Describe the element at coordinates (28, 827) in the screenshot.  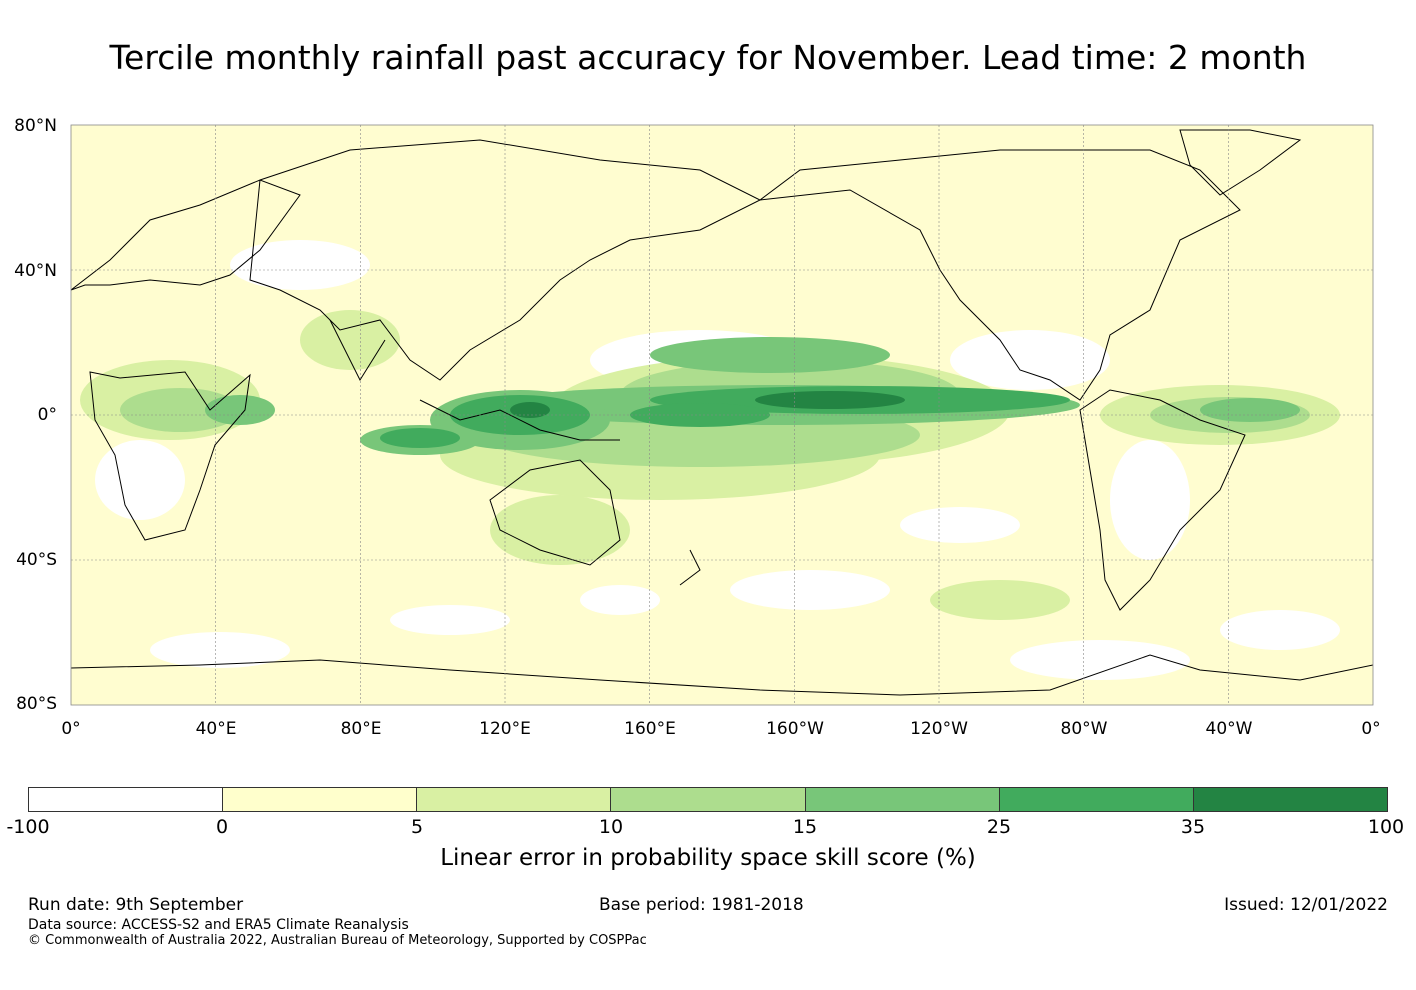
I see `colorbar-tick: -100` at that location.